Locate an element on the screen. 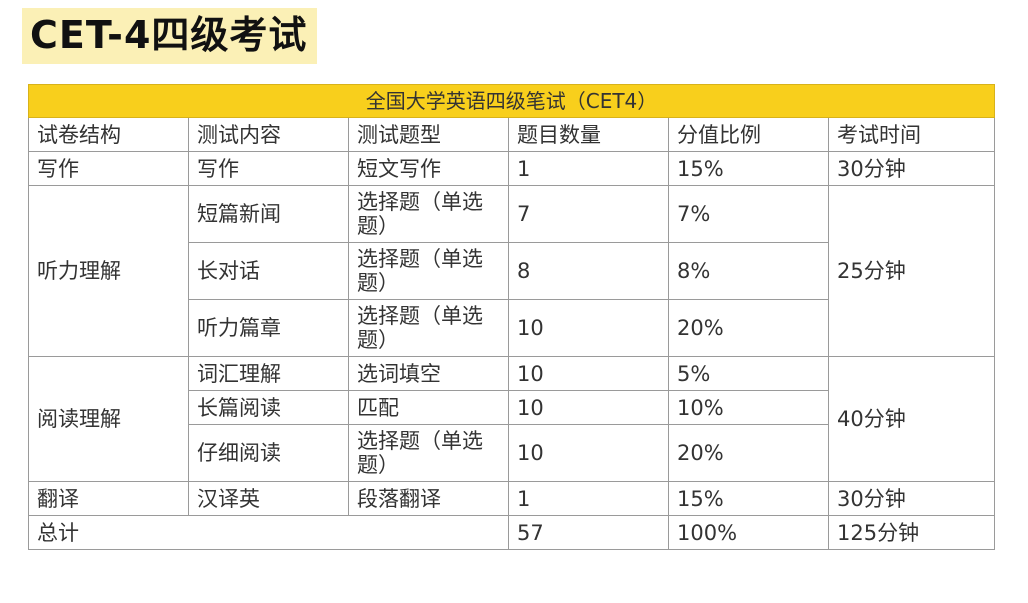 This screenshot has width=1028, height=603. count-cell: 7 is located at coordinates (588, 214).